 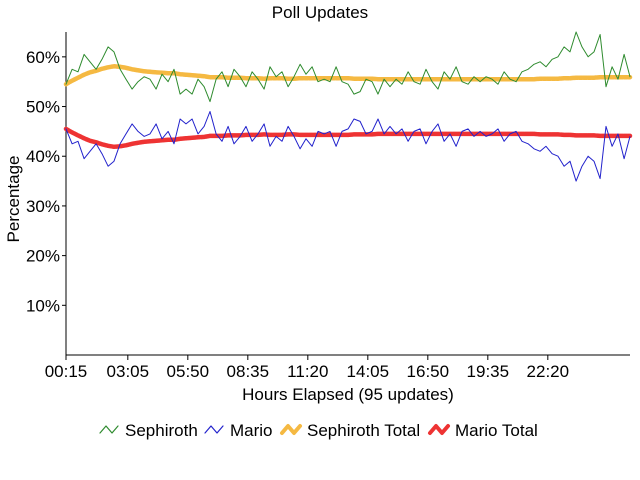 What do you see at coordinates (128, 371) in the screenshot?
I see `x-tick-label: 03:05` at bounding box center [128, 371].